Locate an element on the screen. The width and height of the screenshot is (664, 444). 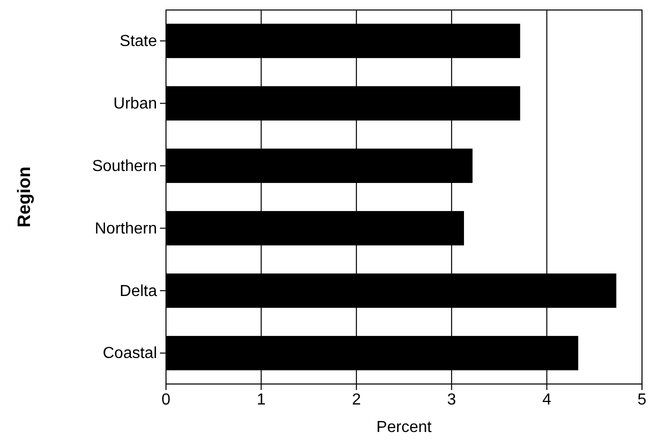
y-axis-title: Region is located at coordinates (24, 197).